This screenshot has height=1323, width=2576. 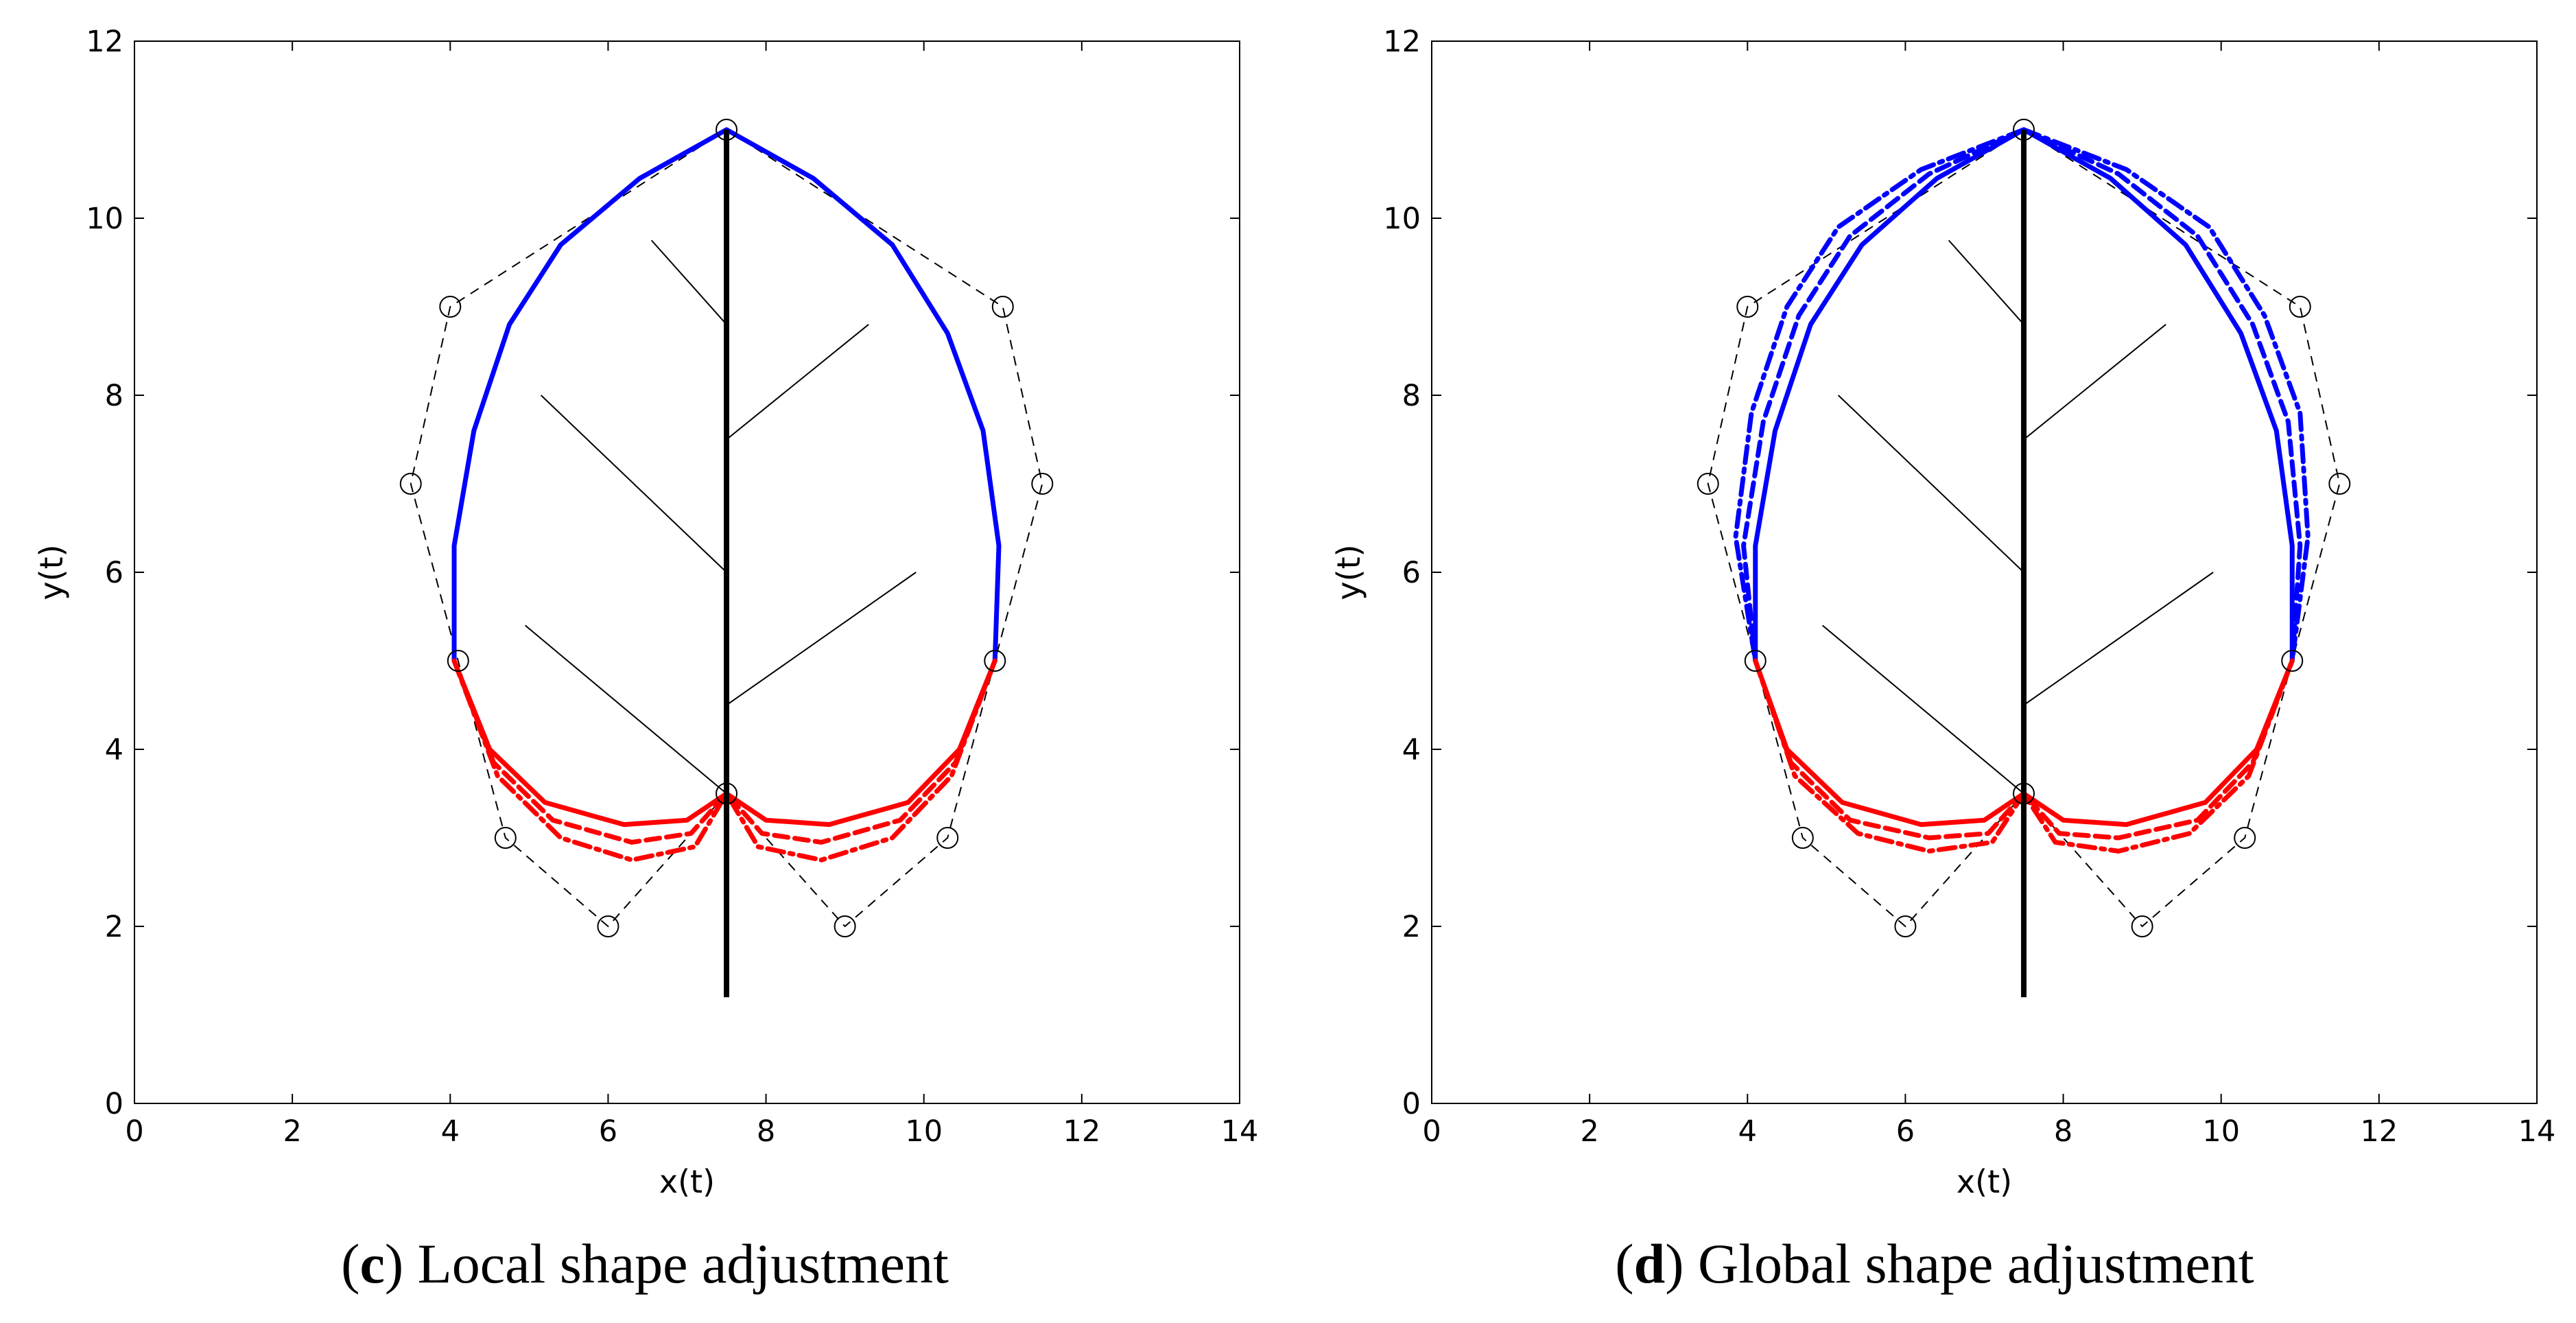 I want to click on panel-d-x-tick-label: 10, so click(x=2221, y=1131).